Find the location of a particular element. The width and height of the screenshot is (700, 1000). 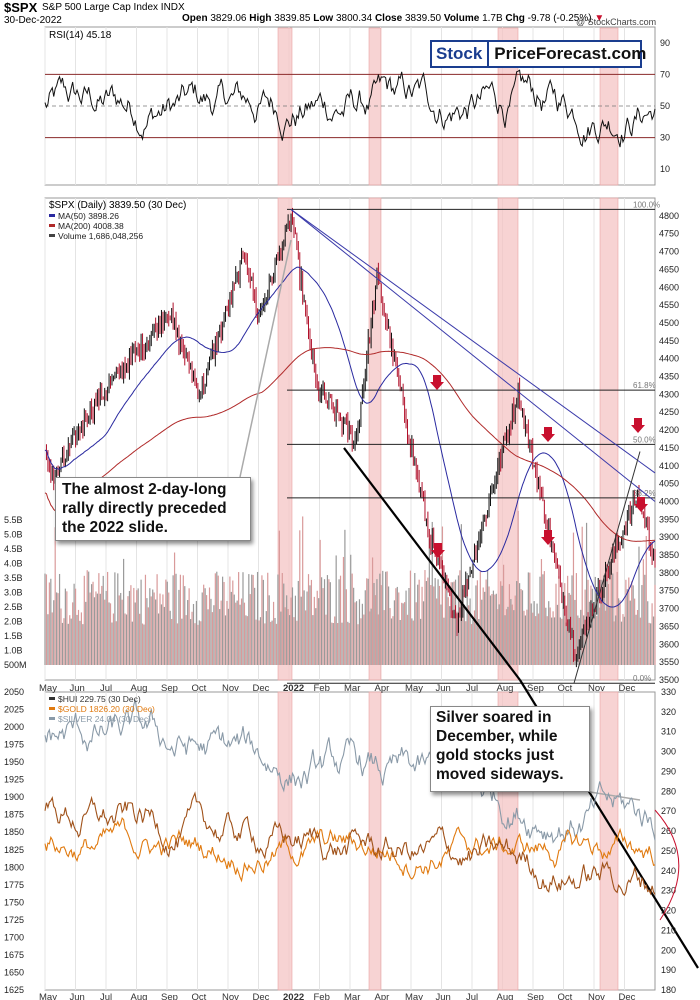

chart-credit: @ StockCharts.com is located at coordinates (616, 22).